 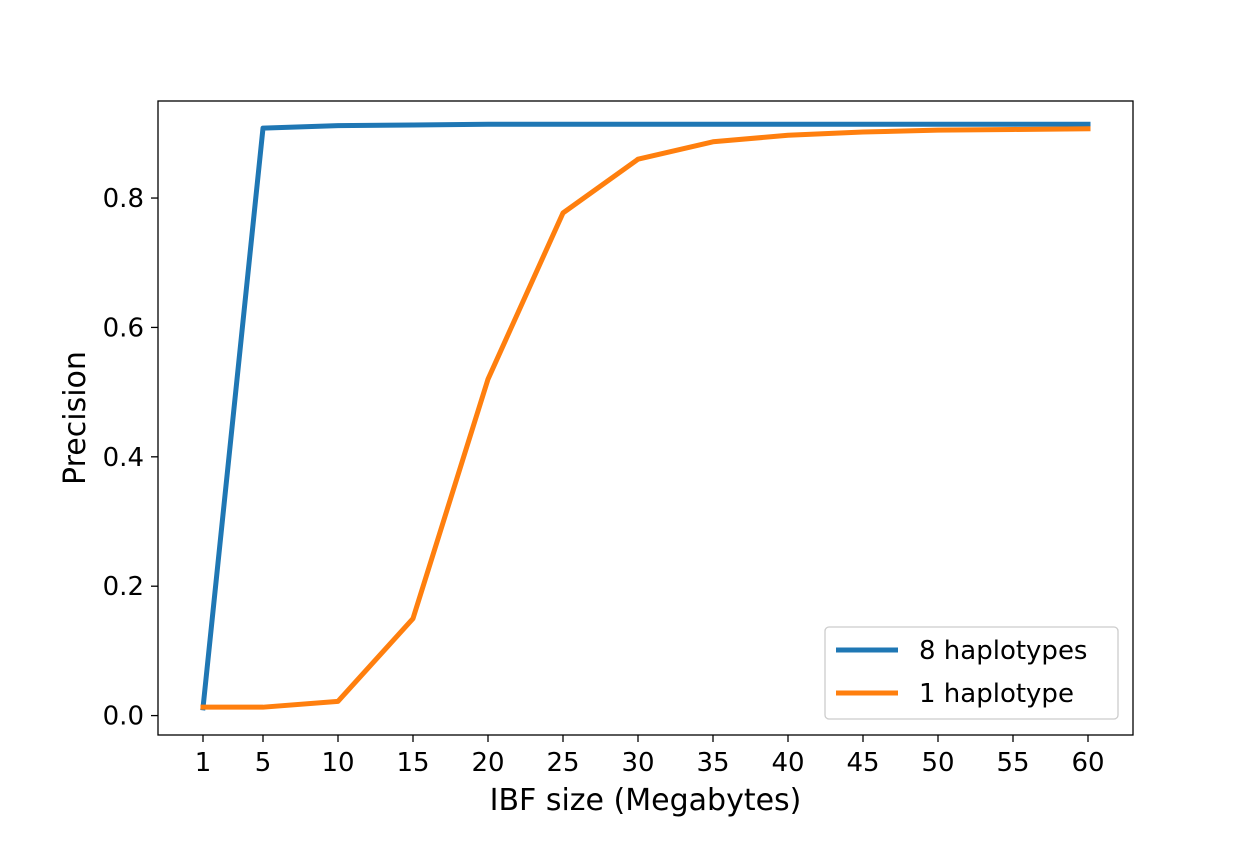 I want to click on legend-frame, so click(x=971, y=673).